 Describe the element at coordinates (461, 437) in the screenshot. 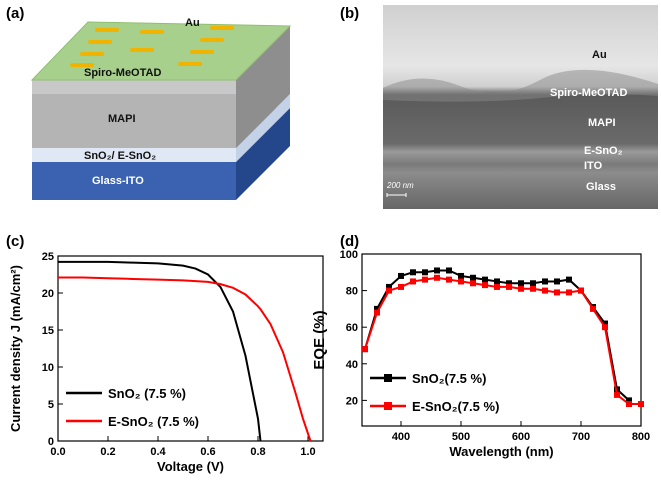

I see `x-tick-label: 500` at that location.